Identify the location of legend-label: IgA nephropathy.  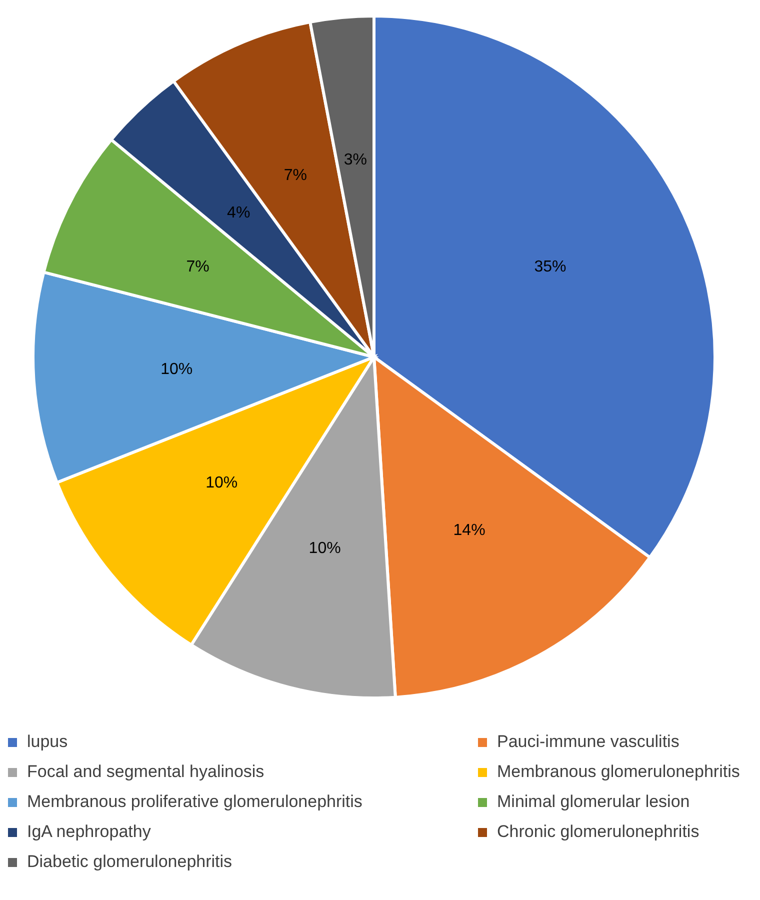
(89, 832).